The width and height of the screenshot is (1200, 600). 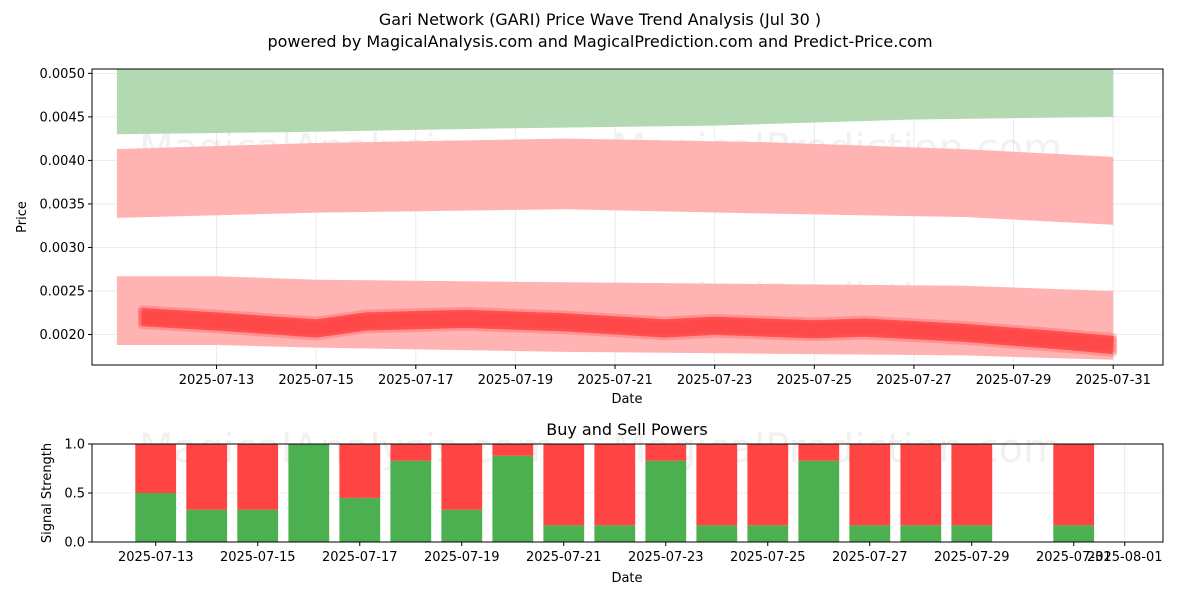 What do you see at coordinates (74, 543) in the screenshot?
I see `y-tick-label: 0.0` at bounding box center [74, 543].